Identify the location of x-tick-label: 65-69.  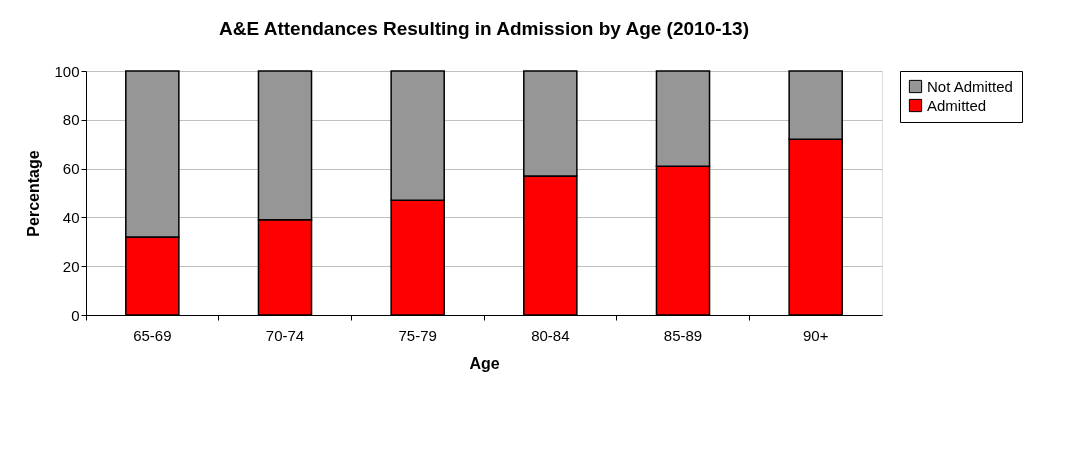
(152, 335).